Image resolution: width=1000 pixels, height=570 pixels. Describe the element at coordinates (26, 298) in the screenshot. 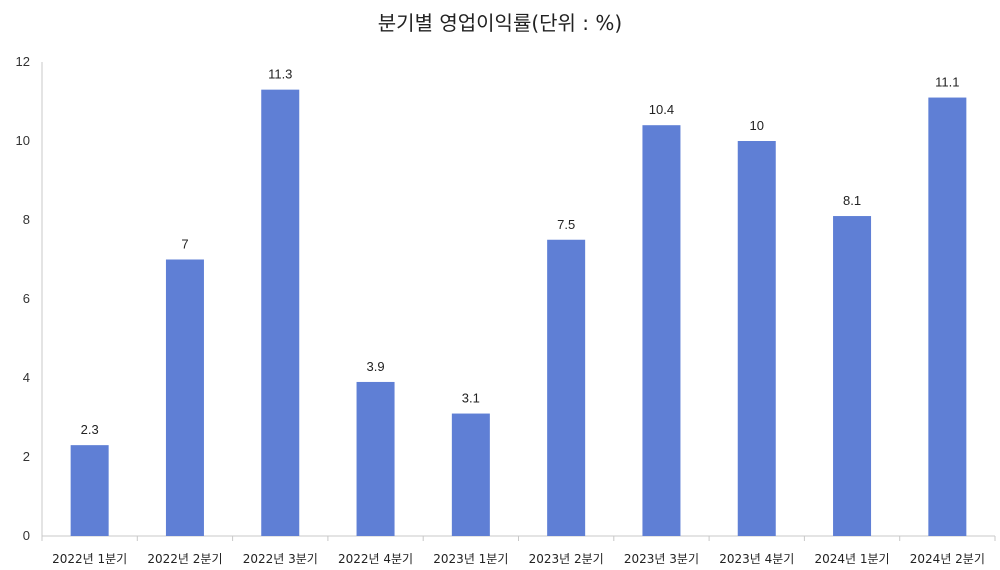

I see `y-tick-label: 6` at that location.